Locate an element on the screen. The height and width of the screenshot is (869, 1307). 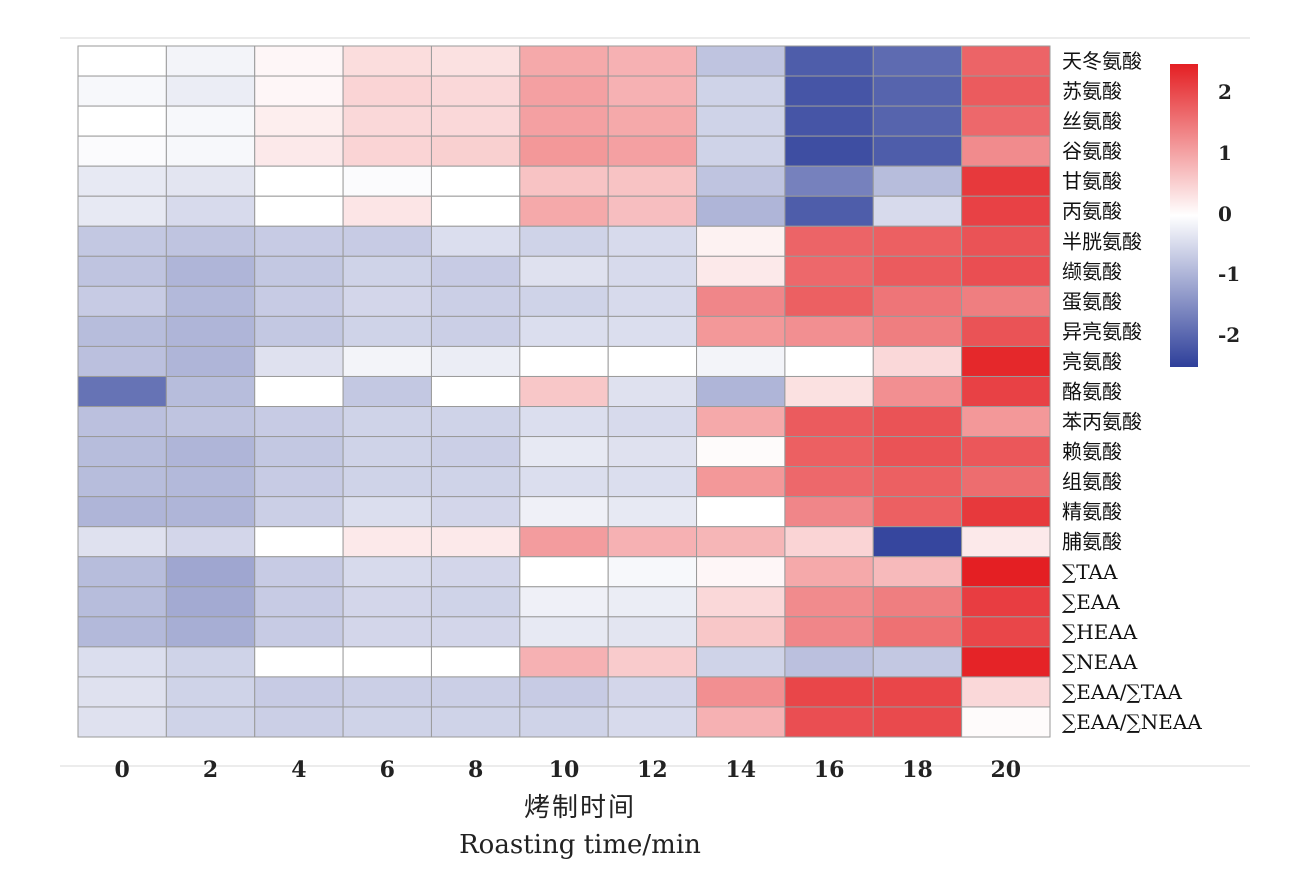
row-label: 丙氨酸 is located at coordinates (1092, 211).